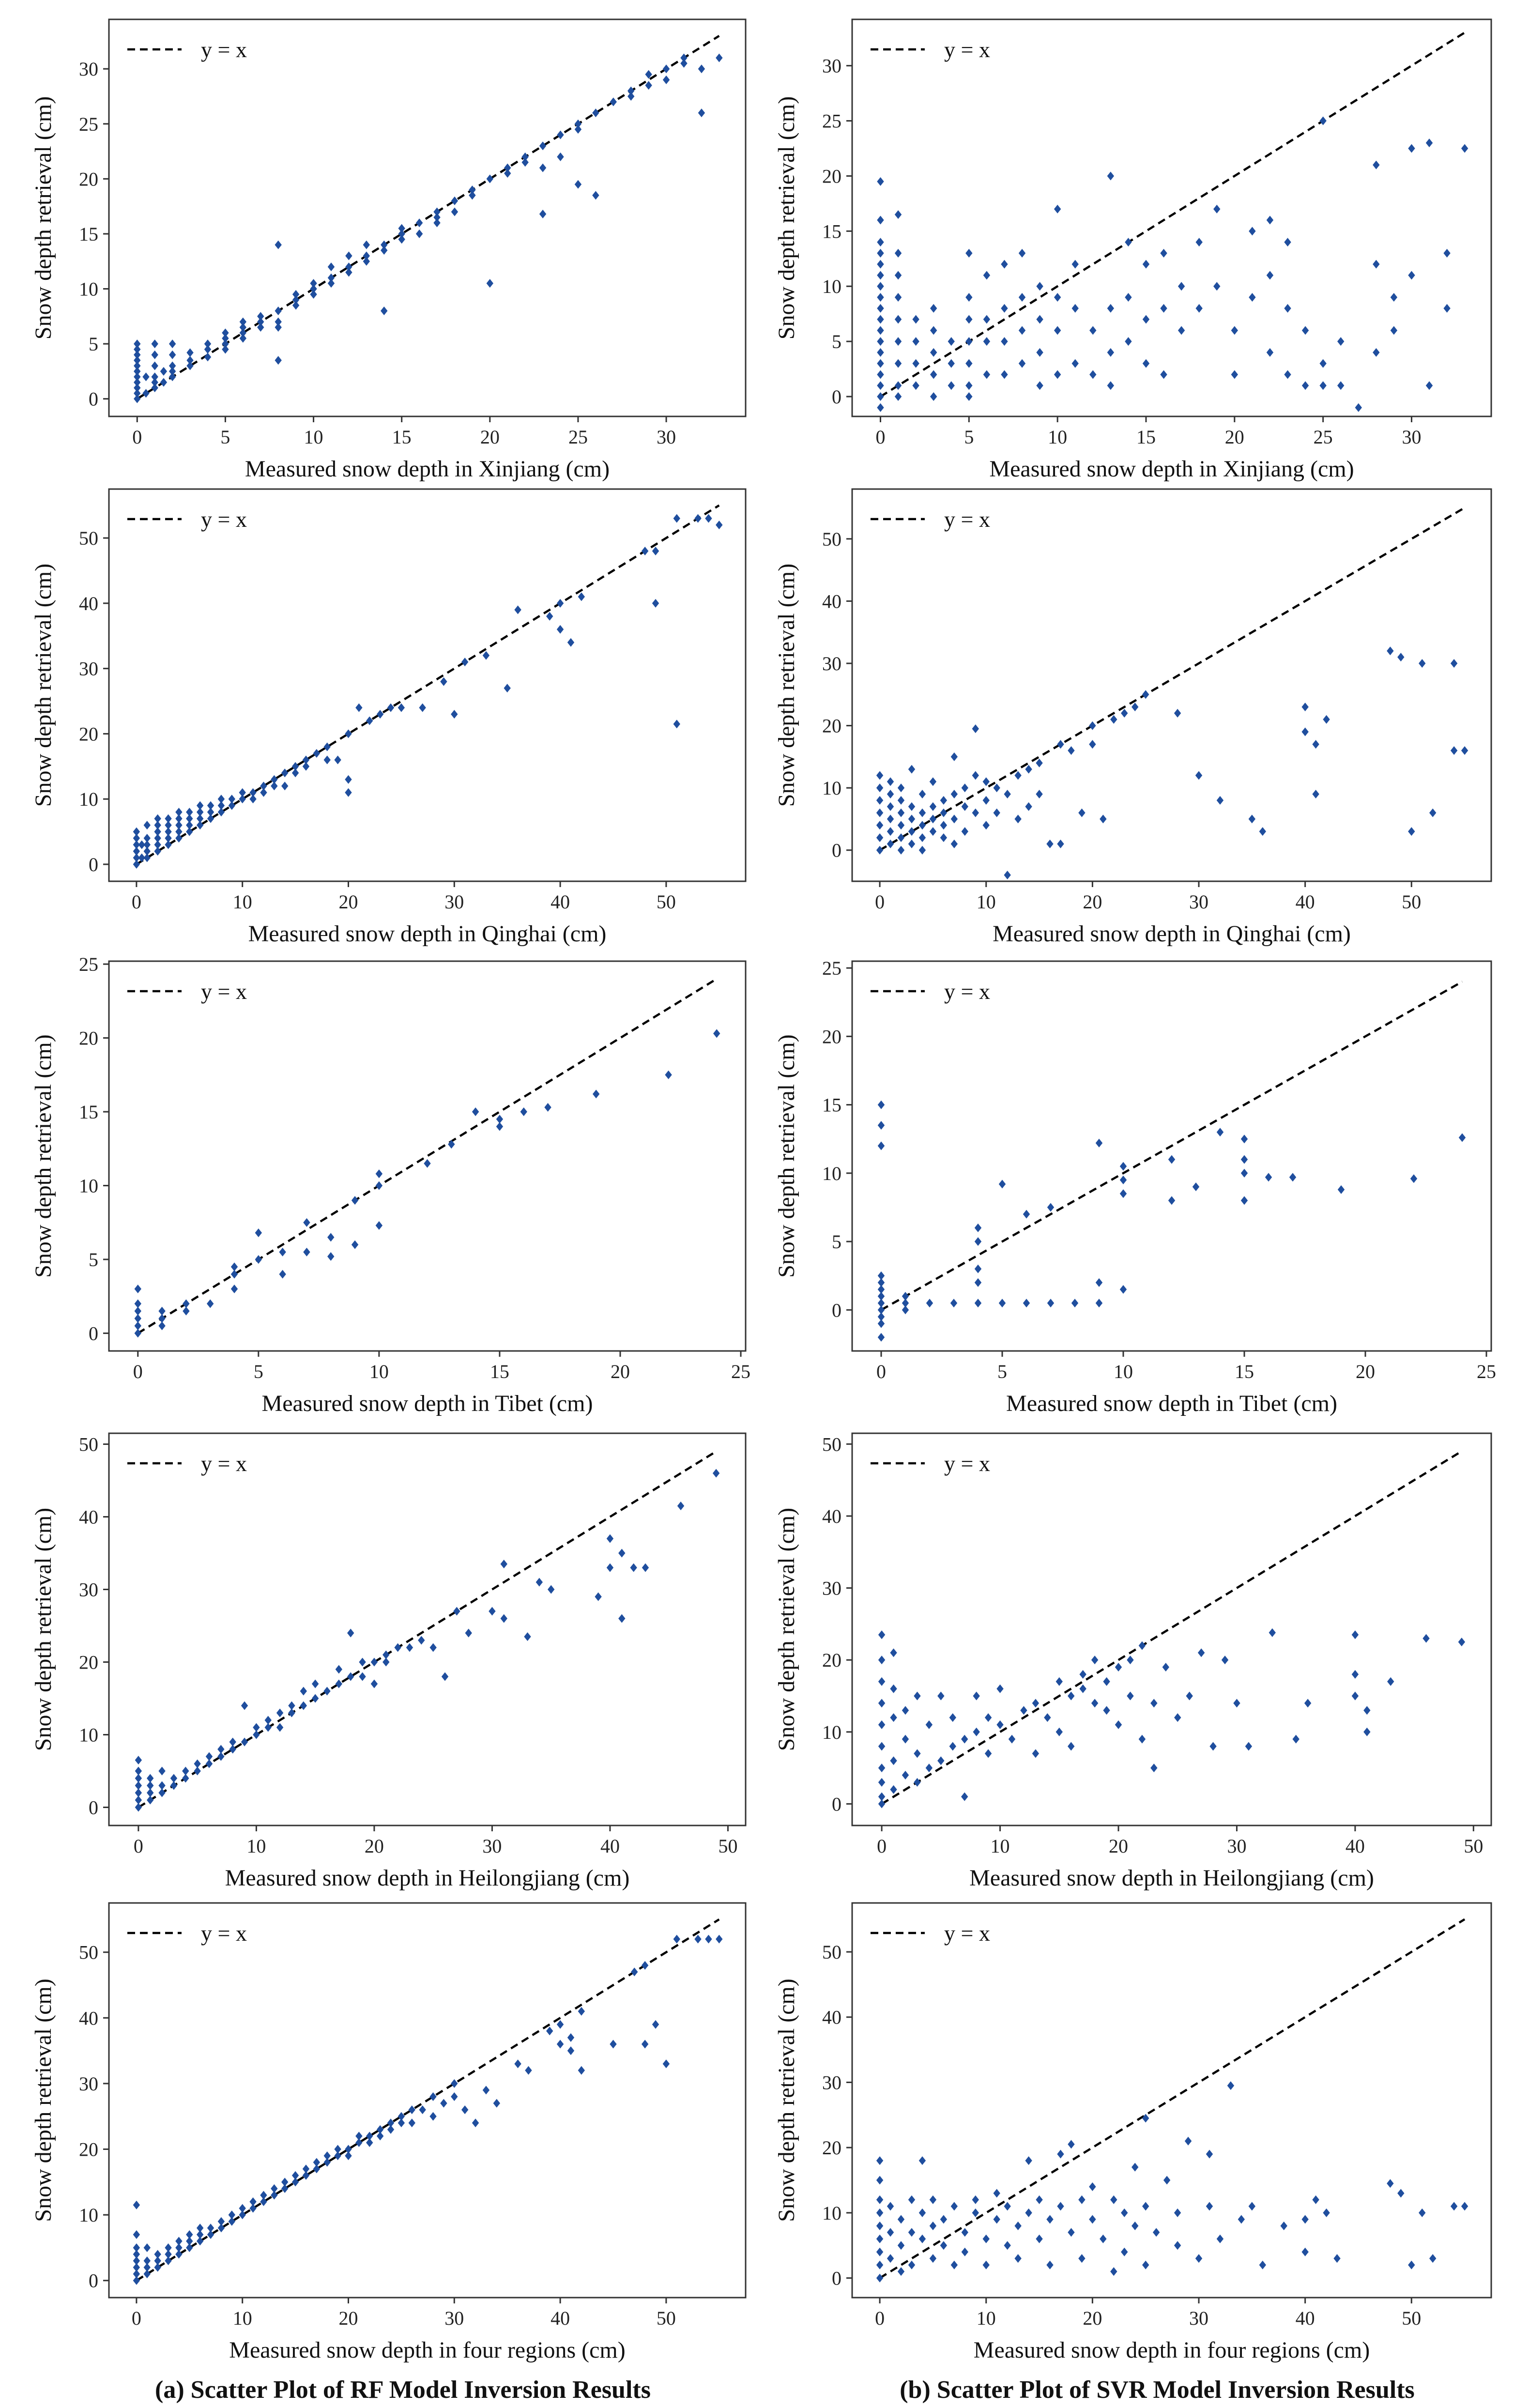 This screenshot has width=1514, height=2408. What do you see at coordinates (620, 1371) in the screenshot?
I see `x-tick-label: 20` at bounding box center [620, 1371].